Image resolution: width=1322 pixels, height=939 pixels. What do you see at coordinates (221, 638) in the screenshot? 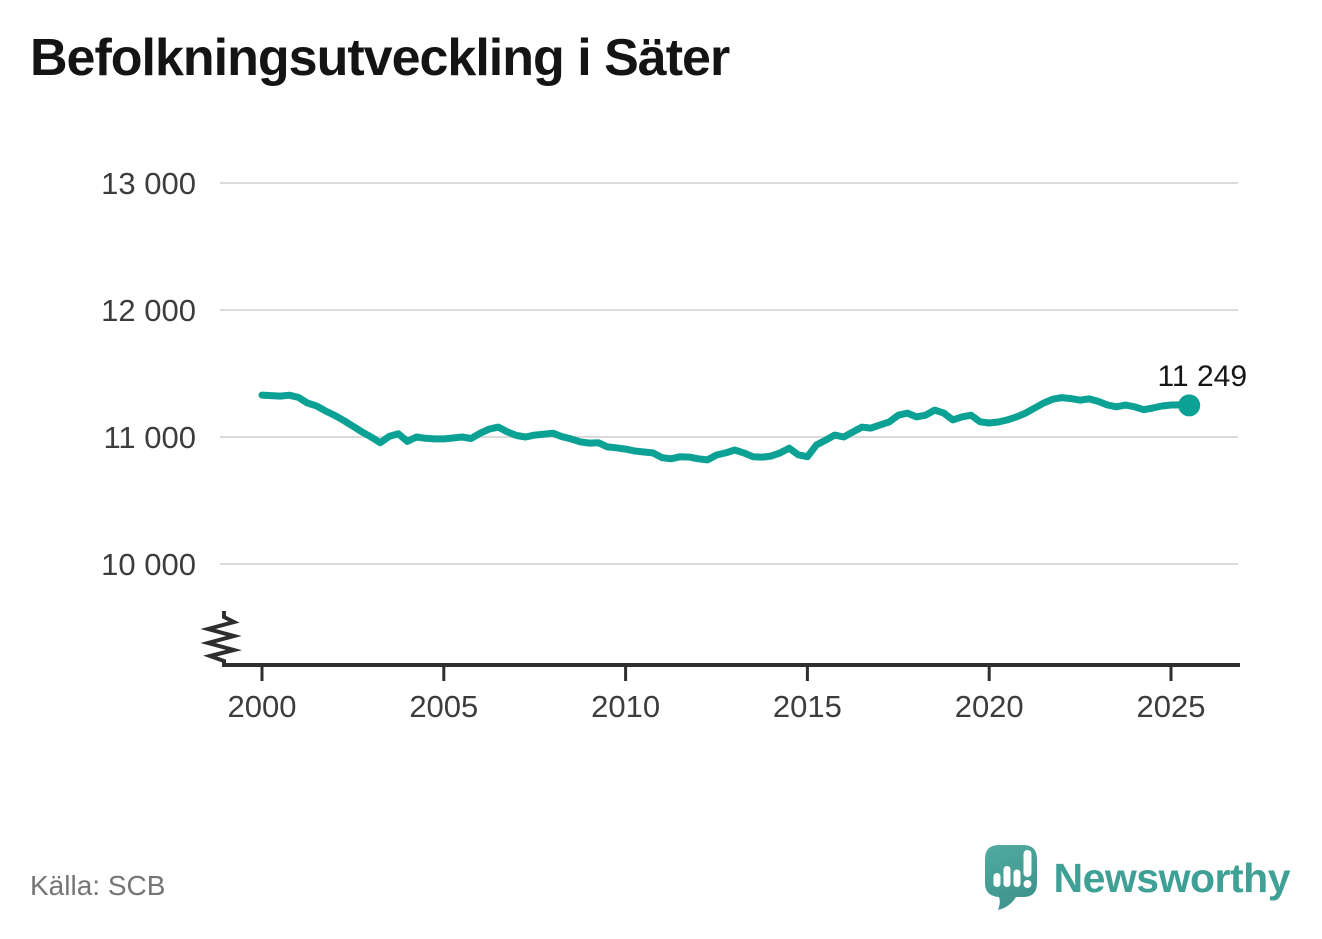
I see `axis-break-zigzag-icon` at bounding box center [221, 638].